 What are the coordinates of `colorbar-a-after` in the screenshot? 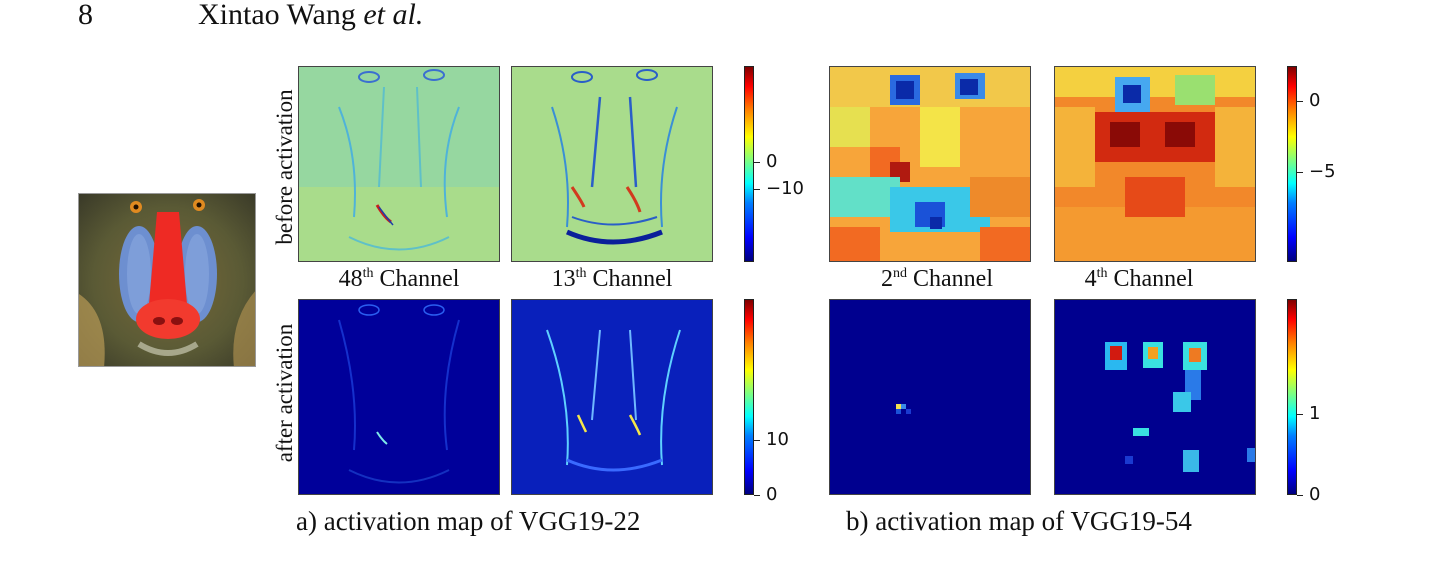 It's located at (749, 397).